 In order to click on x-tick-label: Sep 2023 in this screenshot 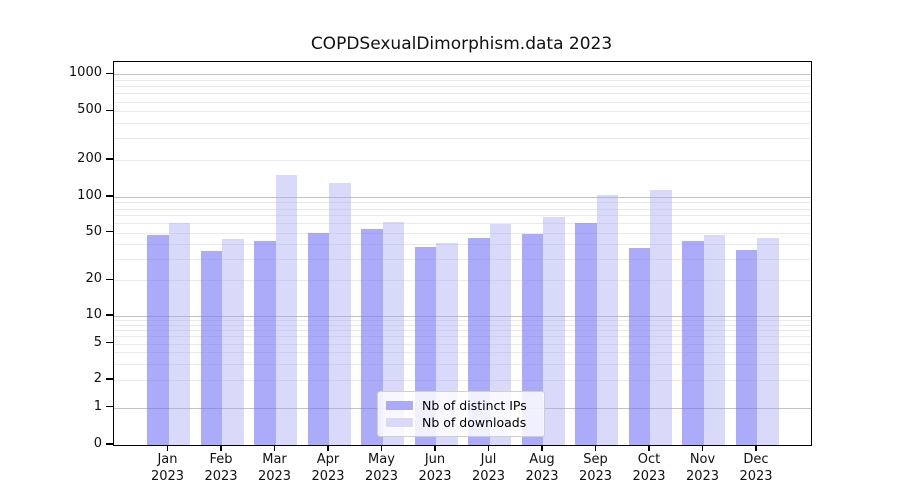, I will do `click(595, 468)`.